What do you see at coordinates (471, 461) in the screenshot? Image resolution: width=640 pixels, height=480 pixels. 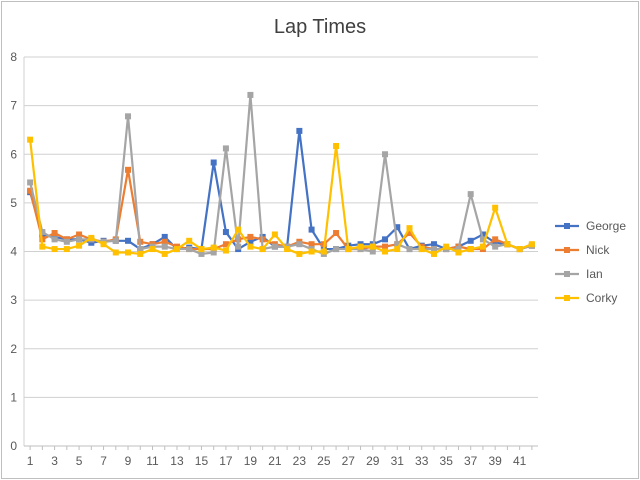 I see `x-tick-label: 37` at bounding box center [471, 461].